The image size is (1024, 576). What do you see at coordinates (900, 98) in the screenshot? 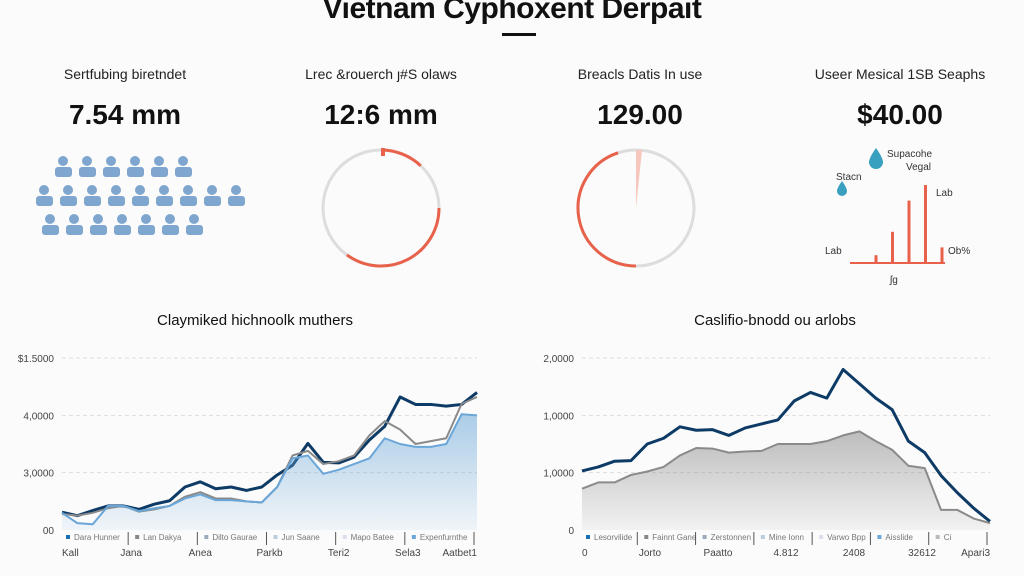
I see `kpi-card-4: Useer Mesical 1SB Seaphs $40.00` at bounding box center [900, 98].